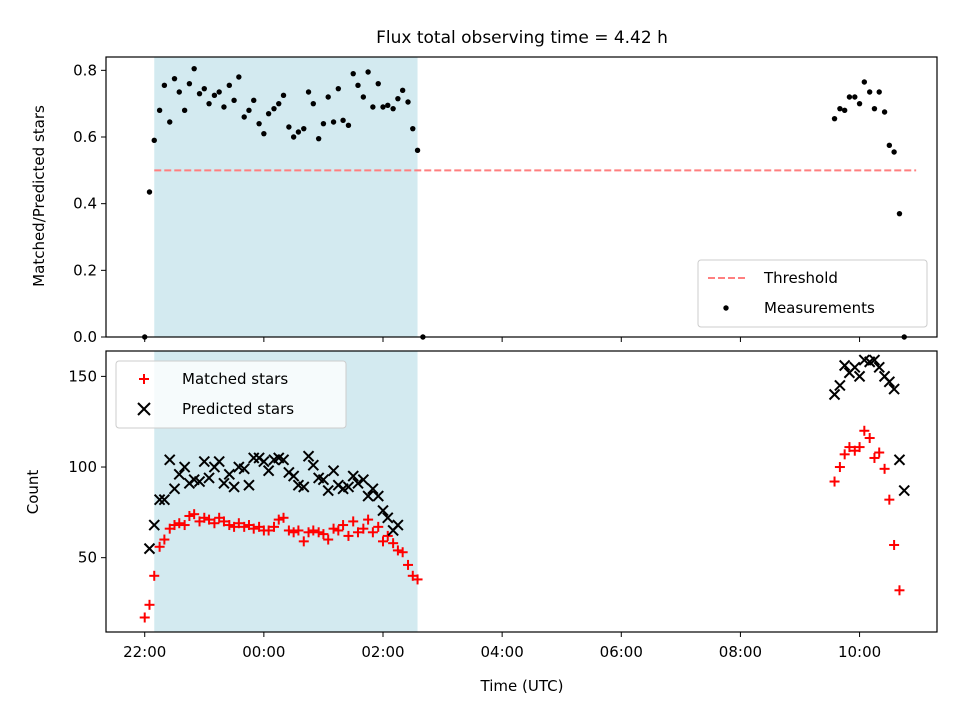 This screenshot has width=960, height=724. Describe the element at coordinates (144, 409) in the screenshot. I see `legend-predicted-swatch` at that location.